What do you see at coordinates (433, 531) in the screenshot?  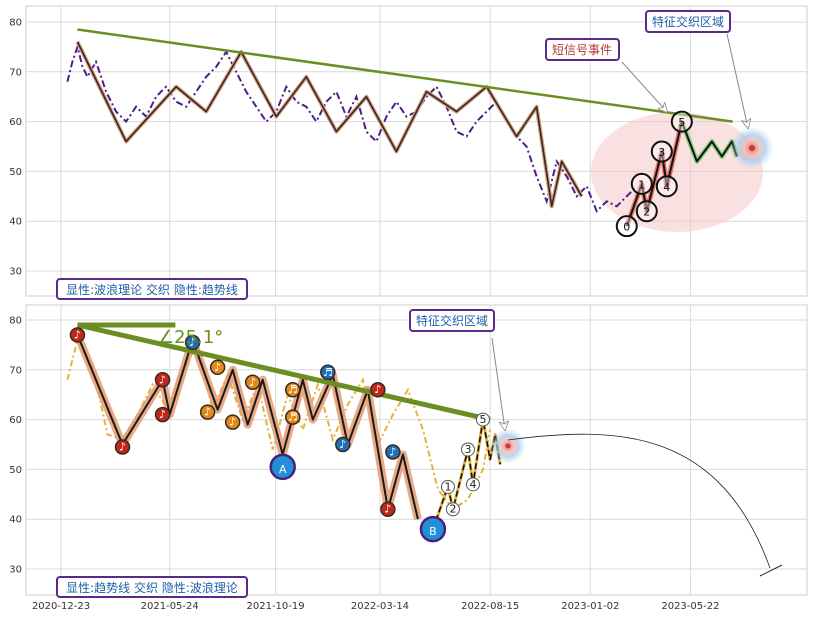 I see `wave-label: B` at bounding box center [433, 531].